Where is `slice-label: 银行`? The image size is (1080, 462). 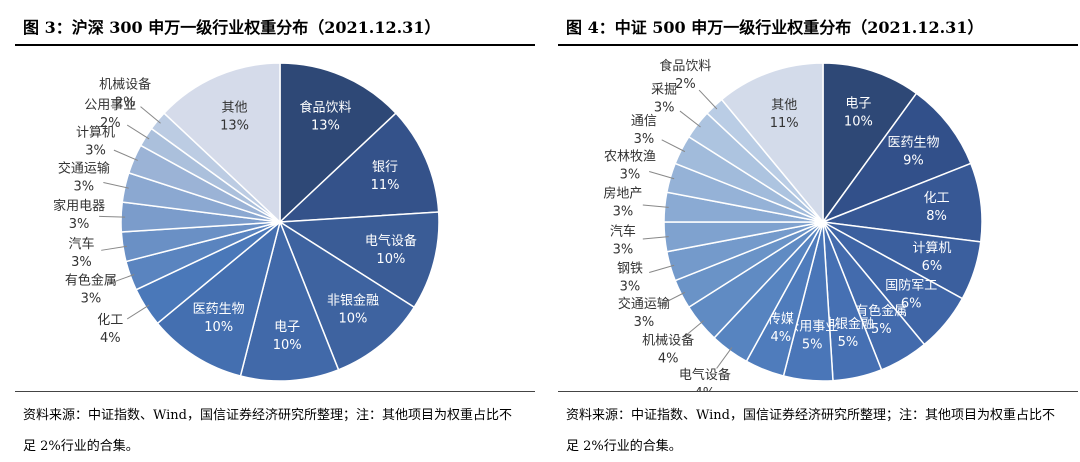 slice-label: 银行 is located at coordinates (385, 167).